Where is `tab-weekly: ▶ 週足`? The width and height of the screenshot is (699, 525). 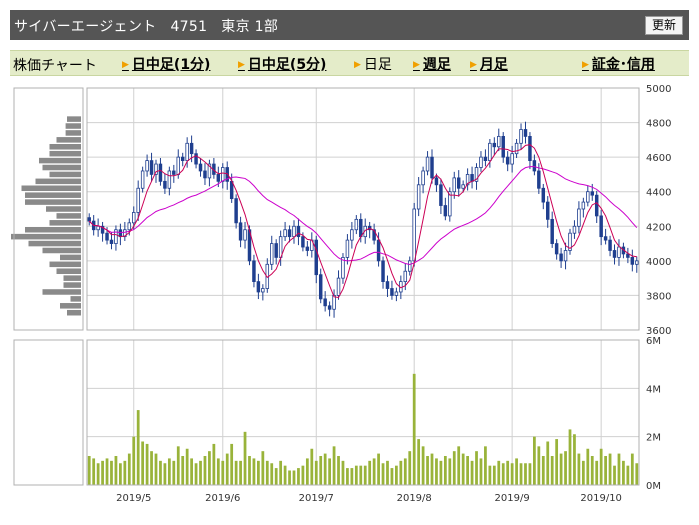
tab-weekly: ▶ 週足 is located at coordinates (432, 64).